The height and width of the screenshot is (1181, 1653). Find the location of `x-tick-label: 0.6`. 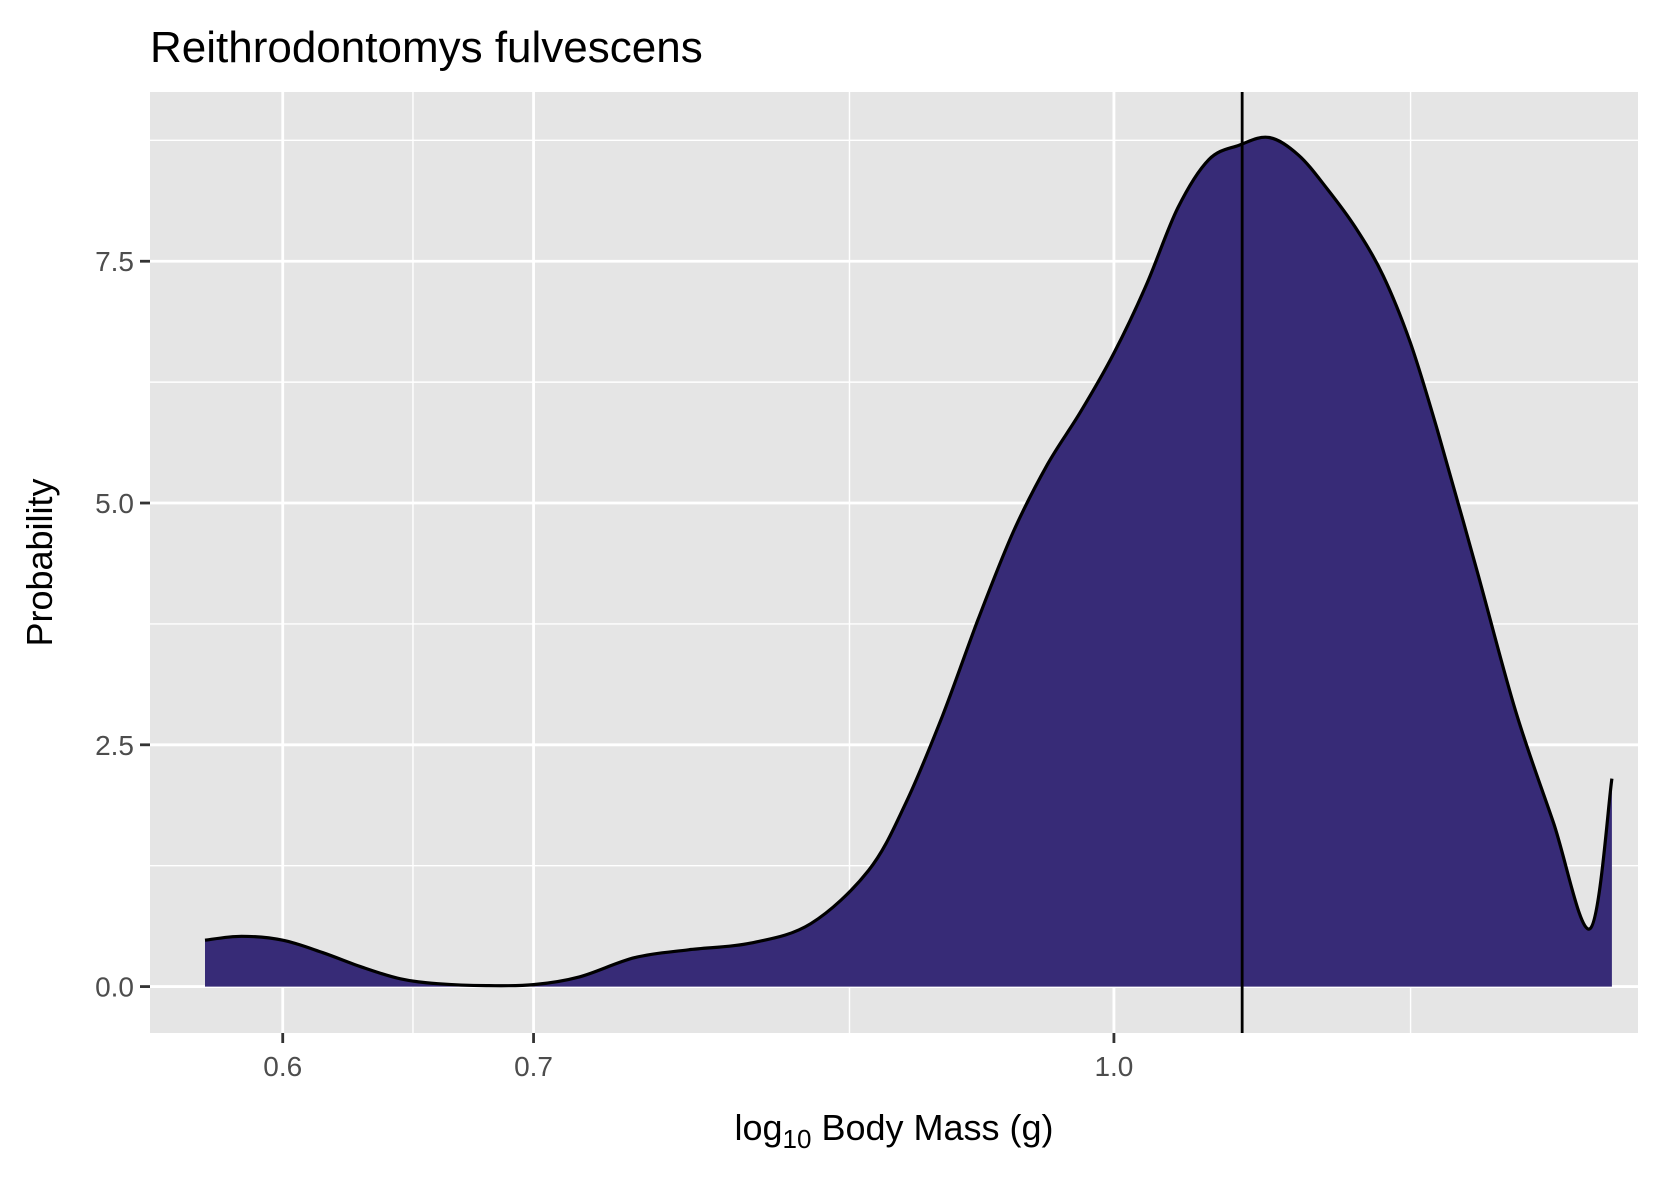

x-tick-label: 0.6 is located at coordinates (282, 1066).